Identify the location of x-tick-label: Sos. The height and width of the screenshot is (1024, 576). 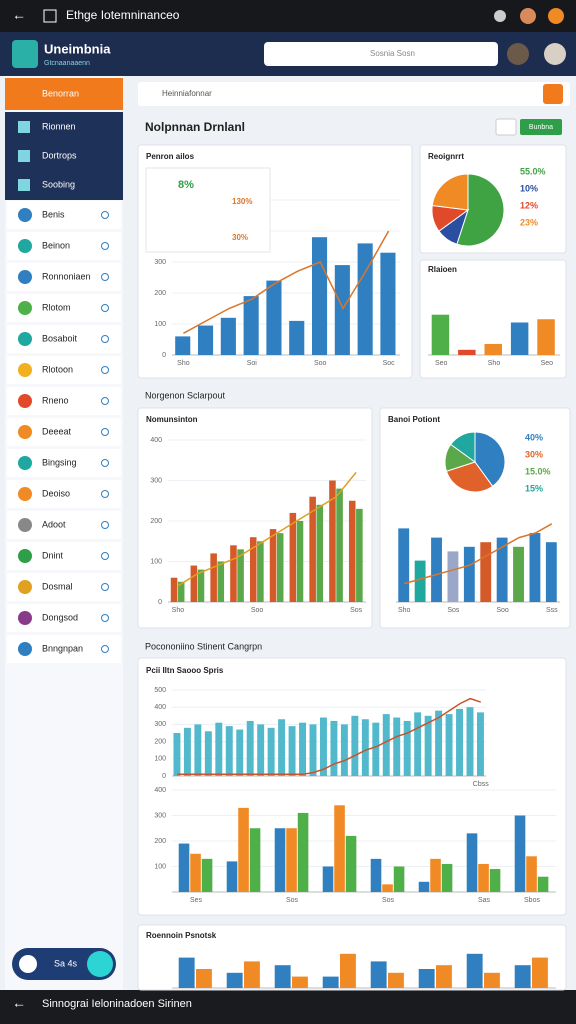
(388, 900).